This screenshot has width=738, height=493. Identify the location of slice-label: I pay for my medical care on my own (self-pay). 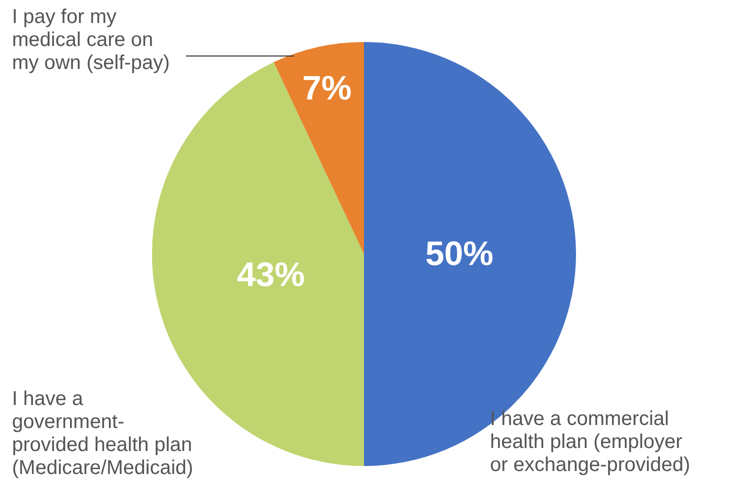
(91, 40).